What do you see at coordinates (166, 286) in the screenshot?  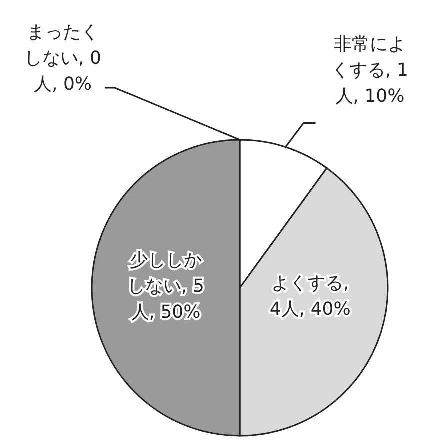 I see `slice-label: 少ししかしない, 5人, 50%` at bounding box center [166, 286].